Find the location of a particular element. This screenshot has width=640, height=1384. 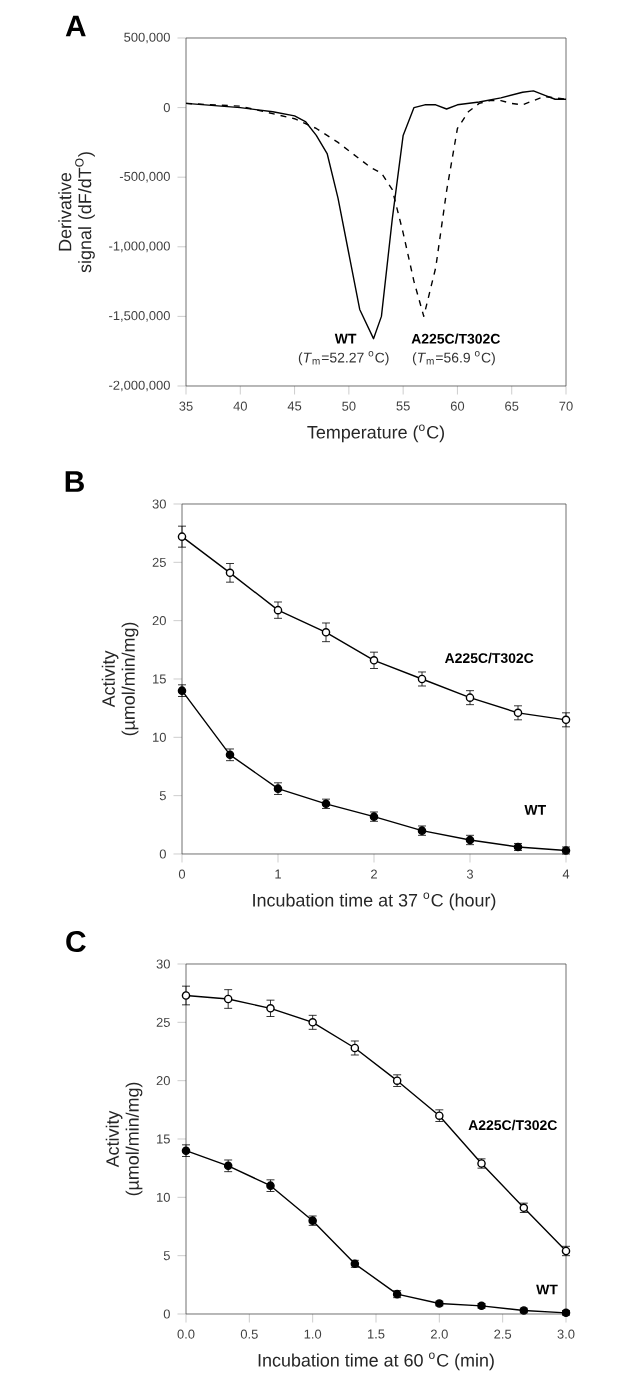

y-axis-title: Derivative signal (dF/dT$^{O}$) is located at coordinates (76, 212).